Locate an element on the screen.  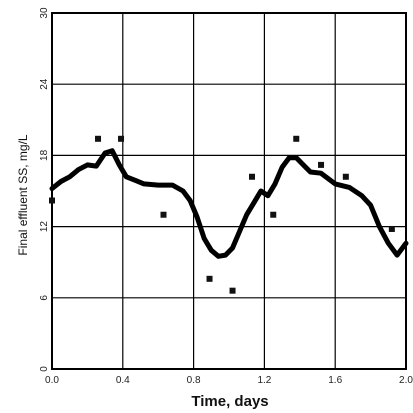
y-tick-label: 18 is located at coordinates (44, 155).